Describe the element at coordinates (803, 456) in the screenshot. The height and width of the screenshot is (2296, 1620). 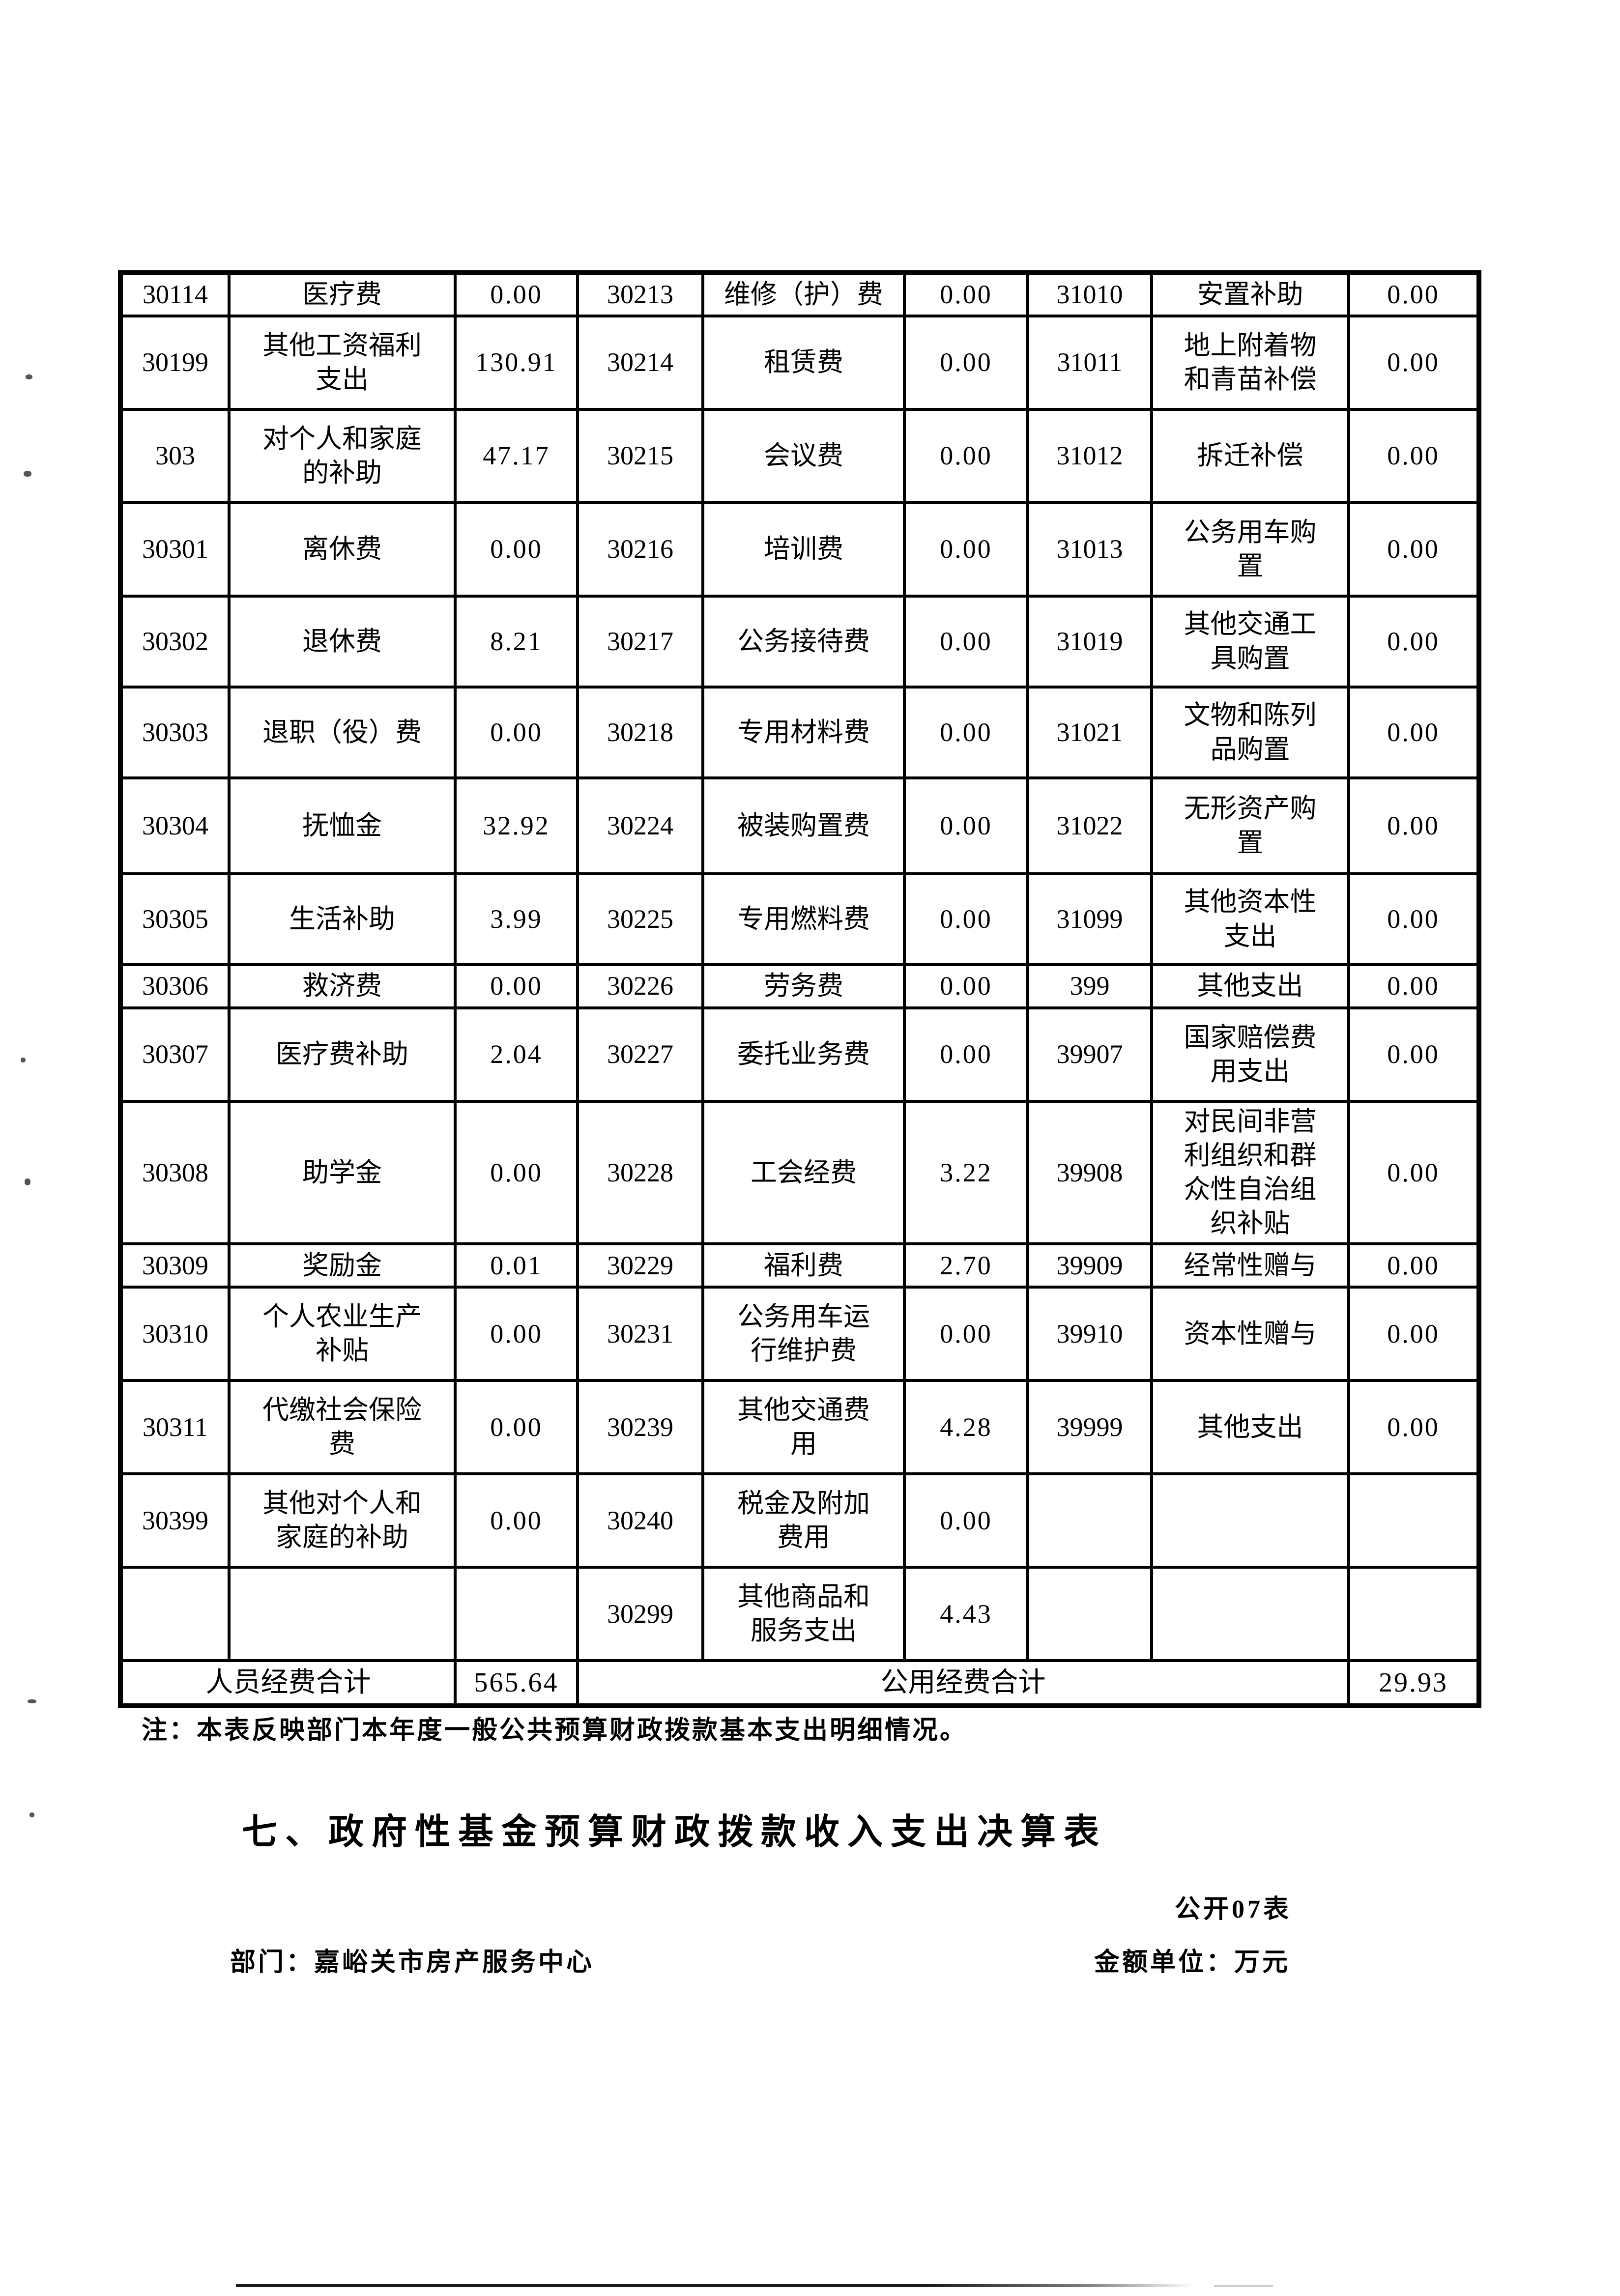
I see `name-cell: 会议费` at that location.